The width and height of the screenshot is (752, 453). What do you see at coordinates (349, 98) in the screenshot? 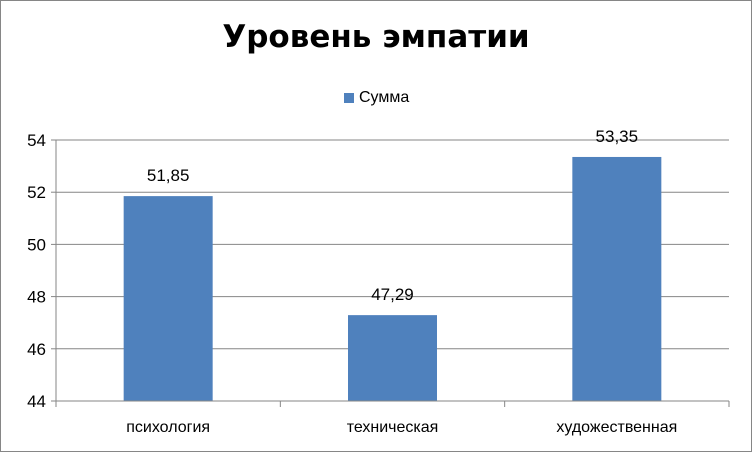
I see `legend-swatch` at bounding box center [349, 98].